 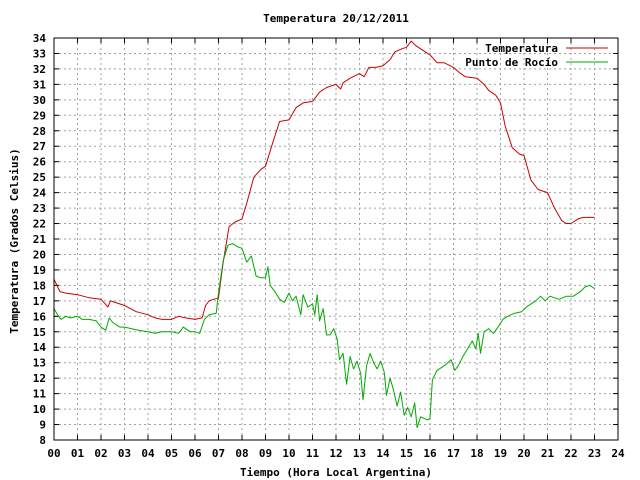 What do you see at coordinates (39, 177) in the screenshot?
I see `y-tick-label: 25` at bounding box center [39, 177].